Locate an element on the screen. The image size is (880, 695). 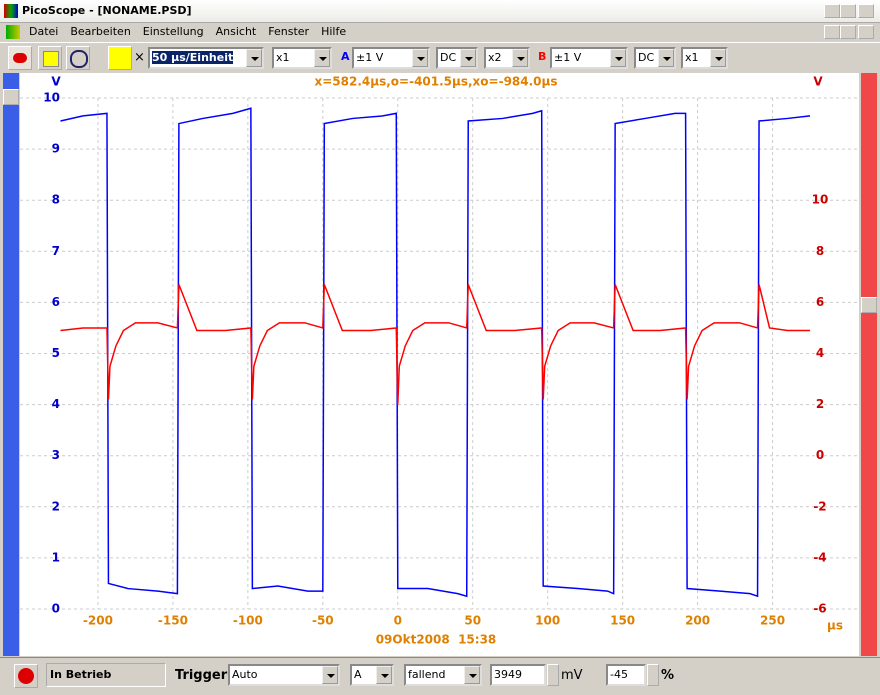
timebase-value: 50 µs/Einheit is located at coordinates (193, 57).